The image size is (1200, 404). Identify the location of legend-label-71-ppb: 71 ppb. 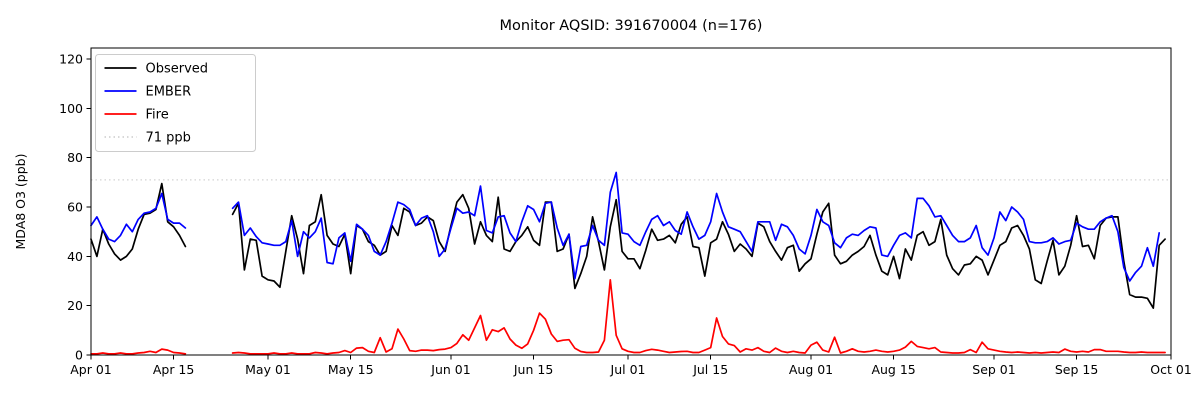
(168, 138).